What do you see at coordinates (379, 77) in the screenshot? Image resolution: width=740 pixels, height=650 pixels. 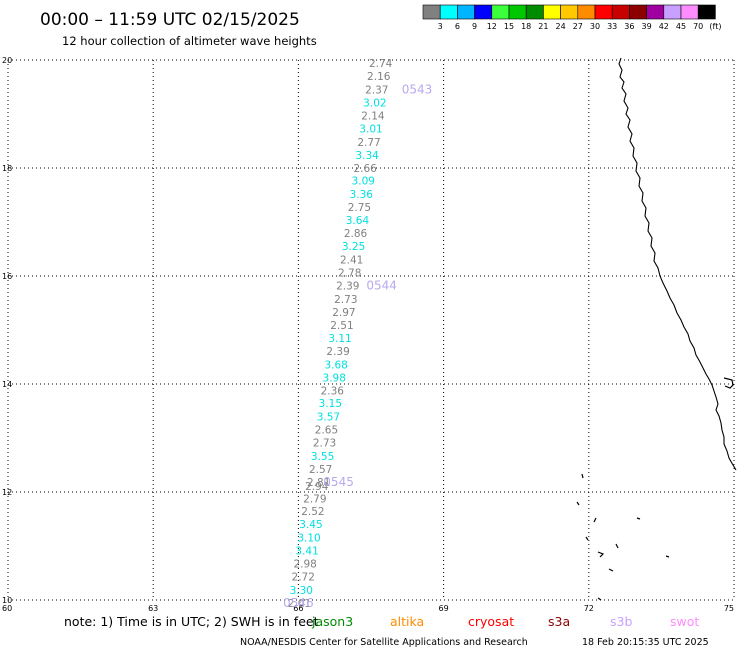 I see `wave-height-value: 2.16` at bounding box center [379, 77].